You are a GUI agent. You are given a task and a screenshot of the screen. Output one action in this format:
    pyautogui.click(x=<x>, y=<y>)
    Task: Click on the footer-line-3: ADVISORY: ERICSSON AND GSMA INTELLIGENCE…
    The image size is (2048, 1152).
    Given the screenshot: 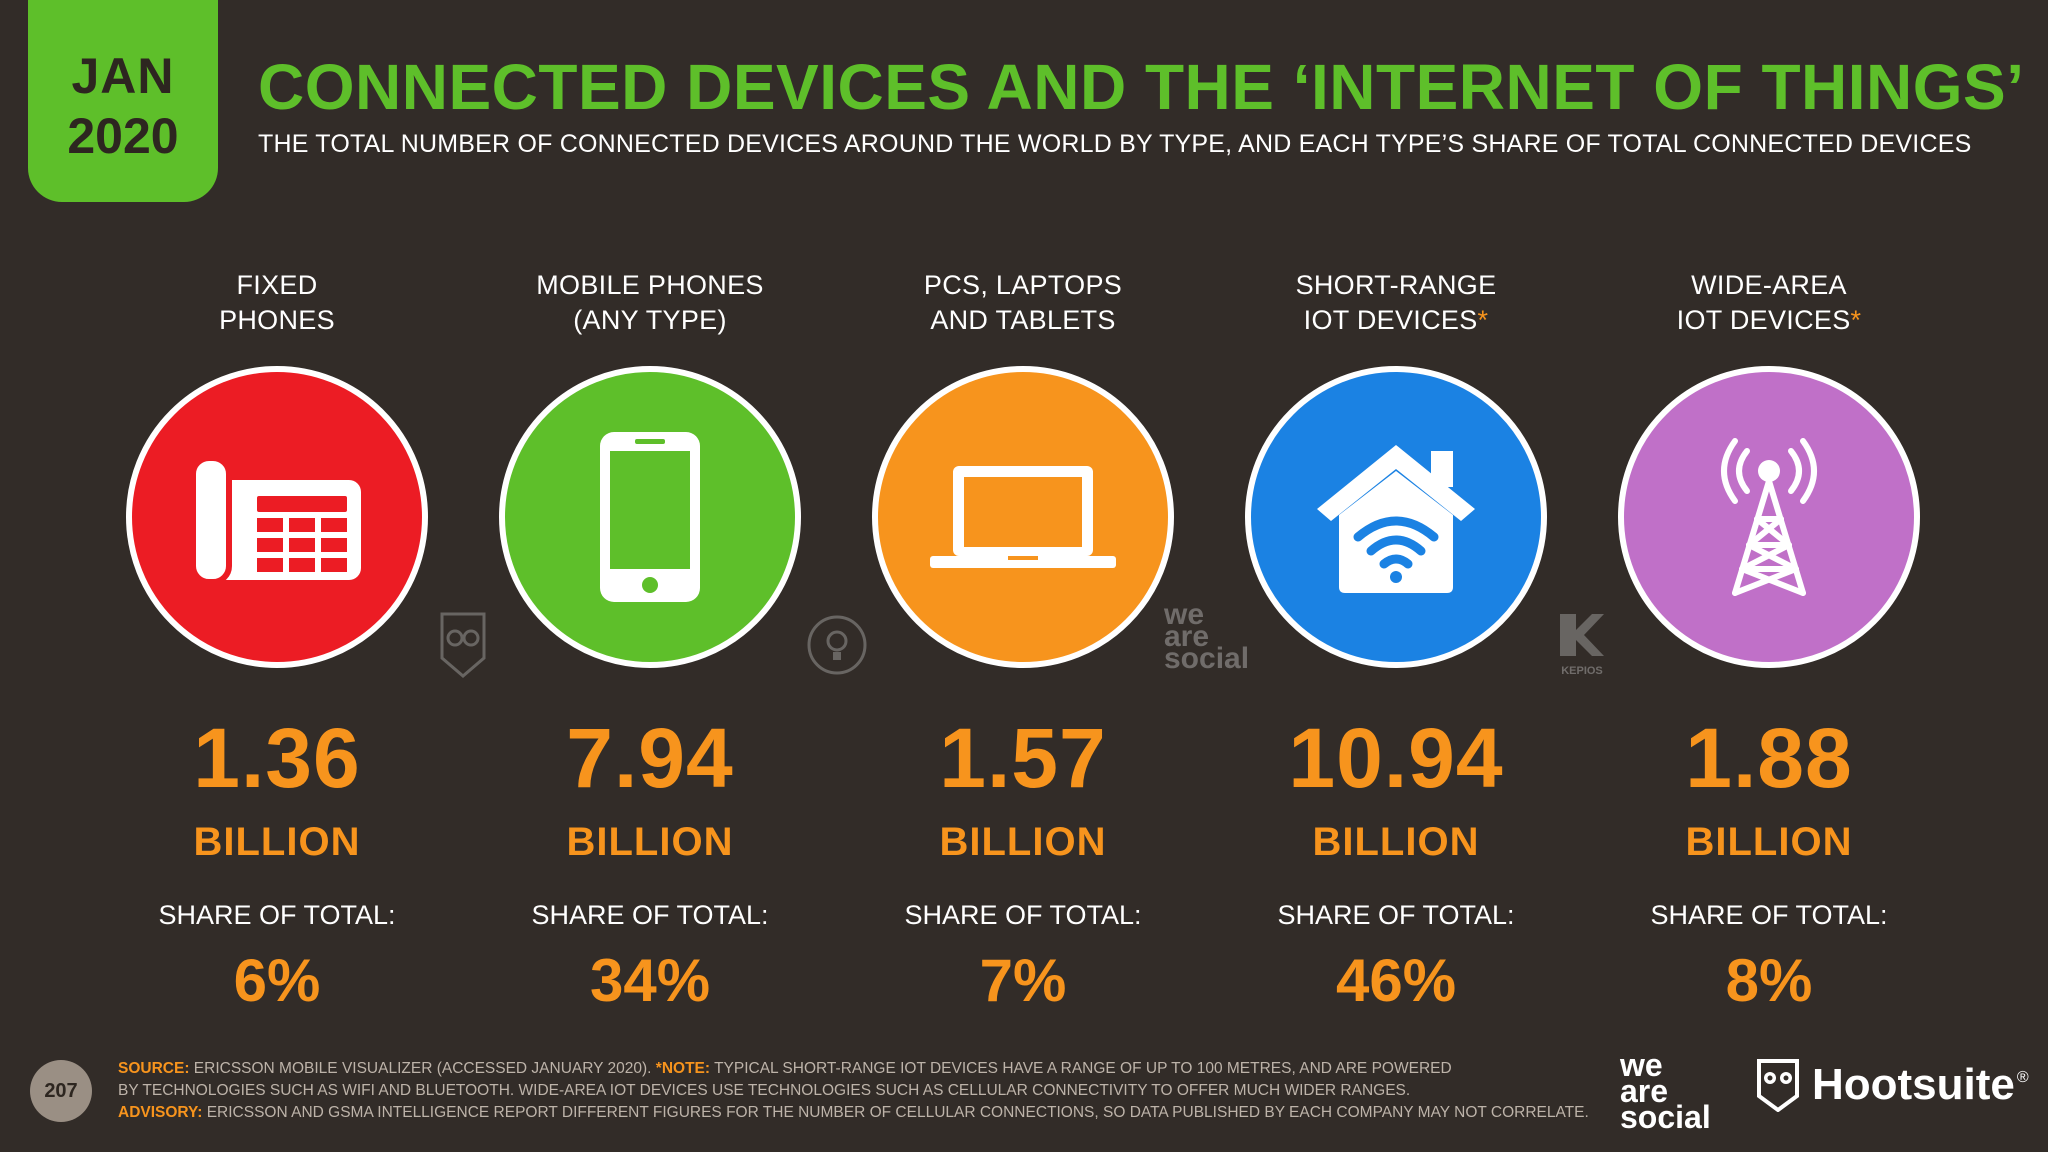 What is the action you would take?
    pyautogui.click(x=858, y=1113)
    